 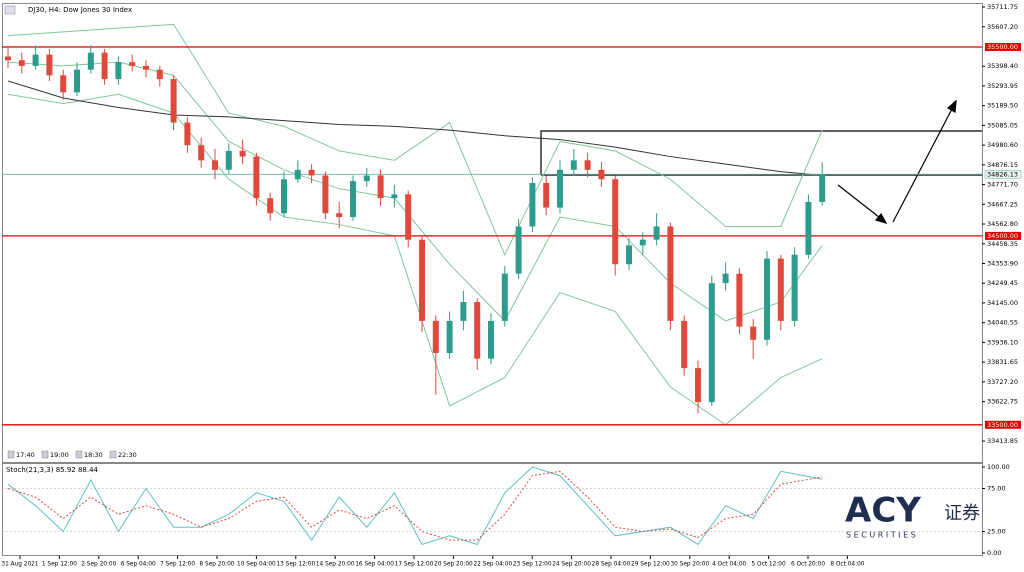 What do you see at coordinates (1002, 204) in the screenshot?
I see `y-tick-label: 34667.25` at bounding box center [1002, 204].